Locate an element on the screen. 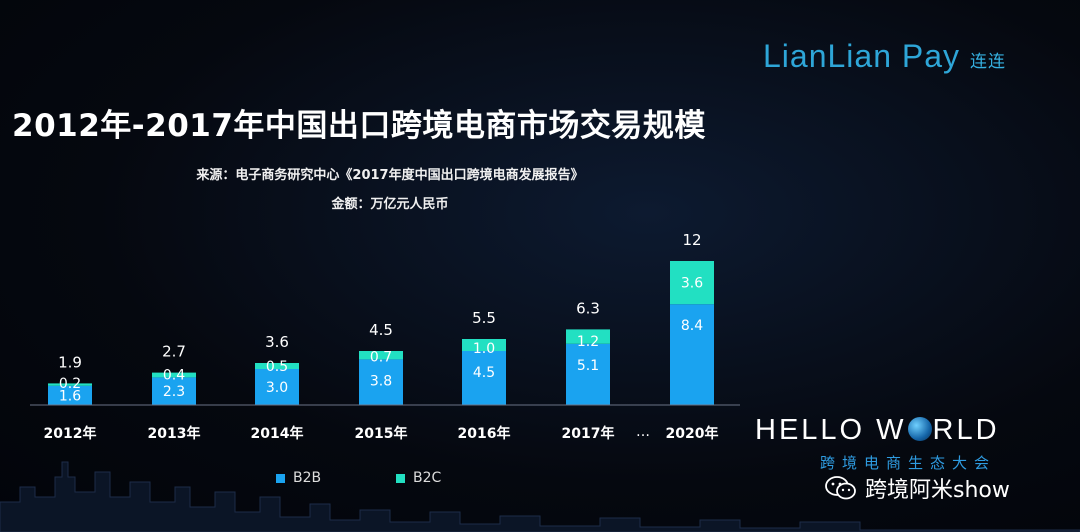 The image size is (1080, 532). data-label-b2c: 0.5 is located at coordinates (277, 367).